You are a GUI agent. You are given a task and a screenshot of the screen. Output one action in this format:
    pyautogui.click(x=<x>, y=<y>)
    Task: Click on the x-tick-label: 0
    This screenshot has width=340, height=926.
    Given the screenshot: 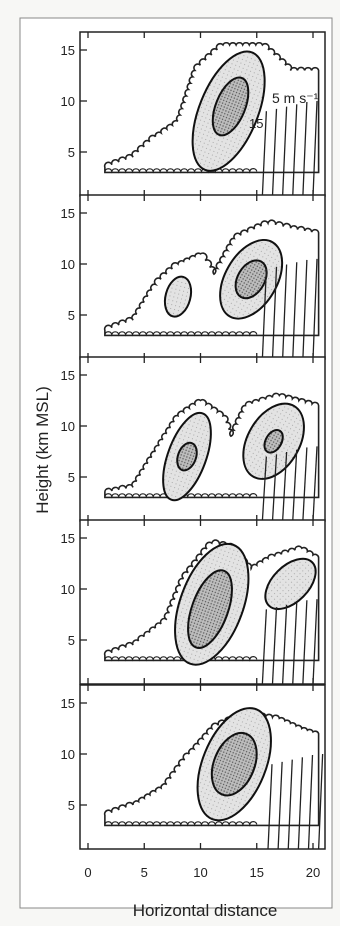 What is the action you would take?
    pyautogui.click(x=87, y=872)
    